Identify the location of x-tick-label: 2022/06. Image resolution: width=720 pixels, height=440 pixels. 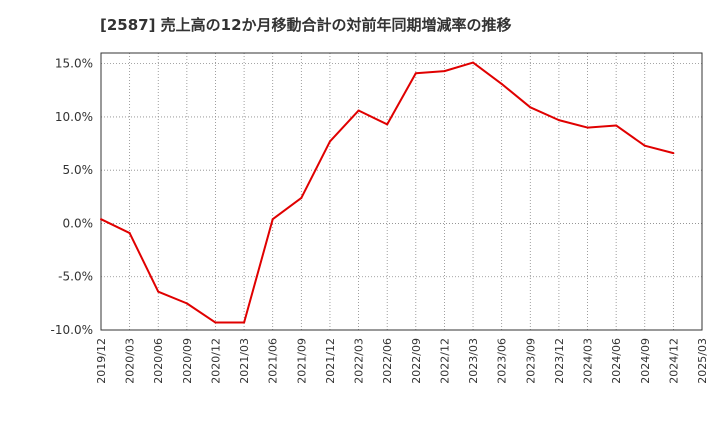
(387, 361).